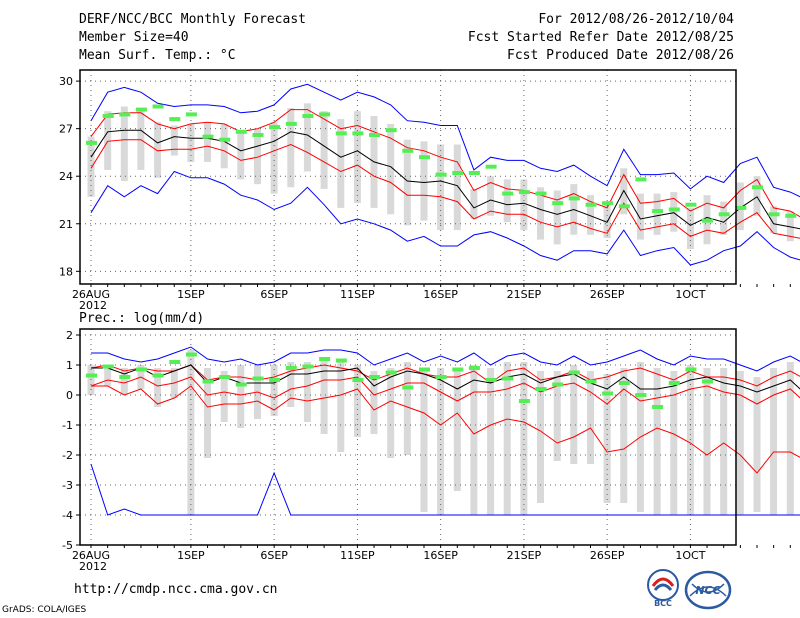 This screenshot has height=618, width=800. What do you see at coordinates (66, 81) in the screenshot?
I see `y-tick-label: 30` at bounding box center [66, 81].